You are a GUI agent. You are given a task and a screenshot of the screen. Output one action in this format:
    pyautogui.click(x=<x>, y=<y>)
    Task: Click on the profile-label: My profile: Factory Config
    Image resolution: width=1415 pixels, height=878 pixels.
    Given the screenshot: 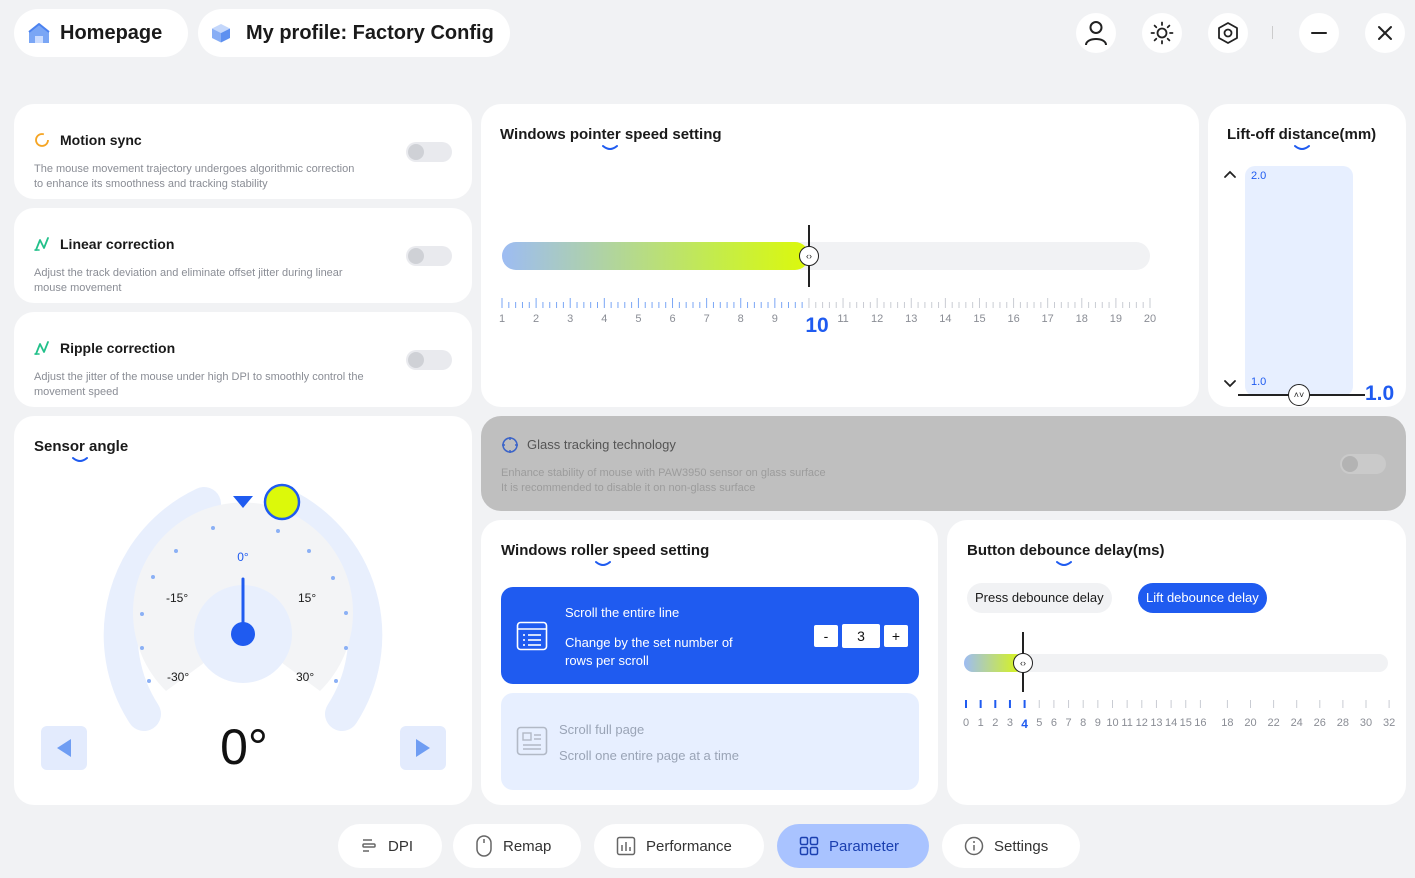 What is the action you would take?
    pyautogui.click(x=370, y=32)
    